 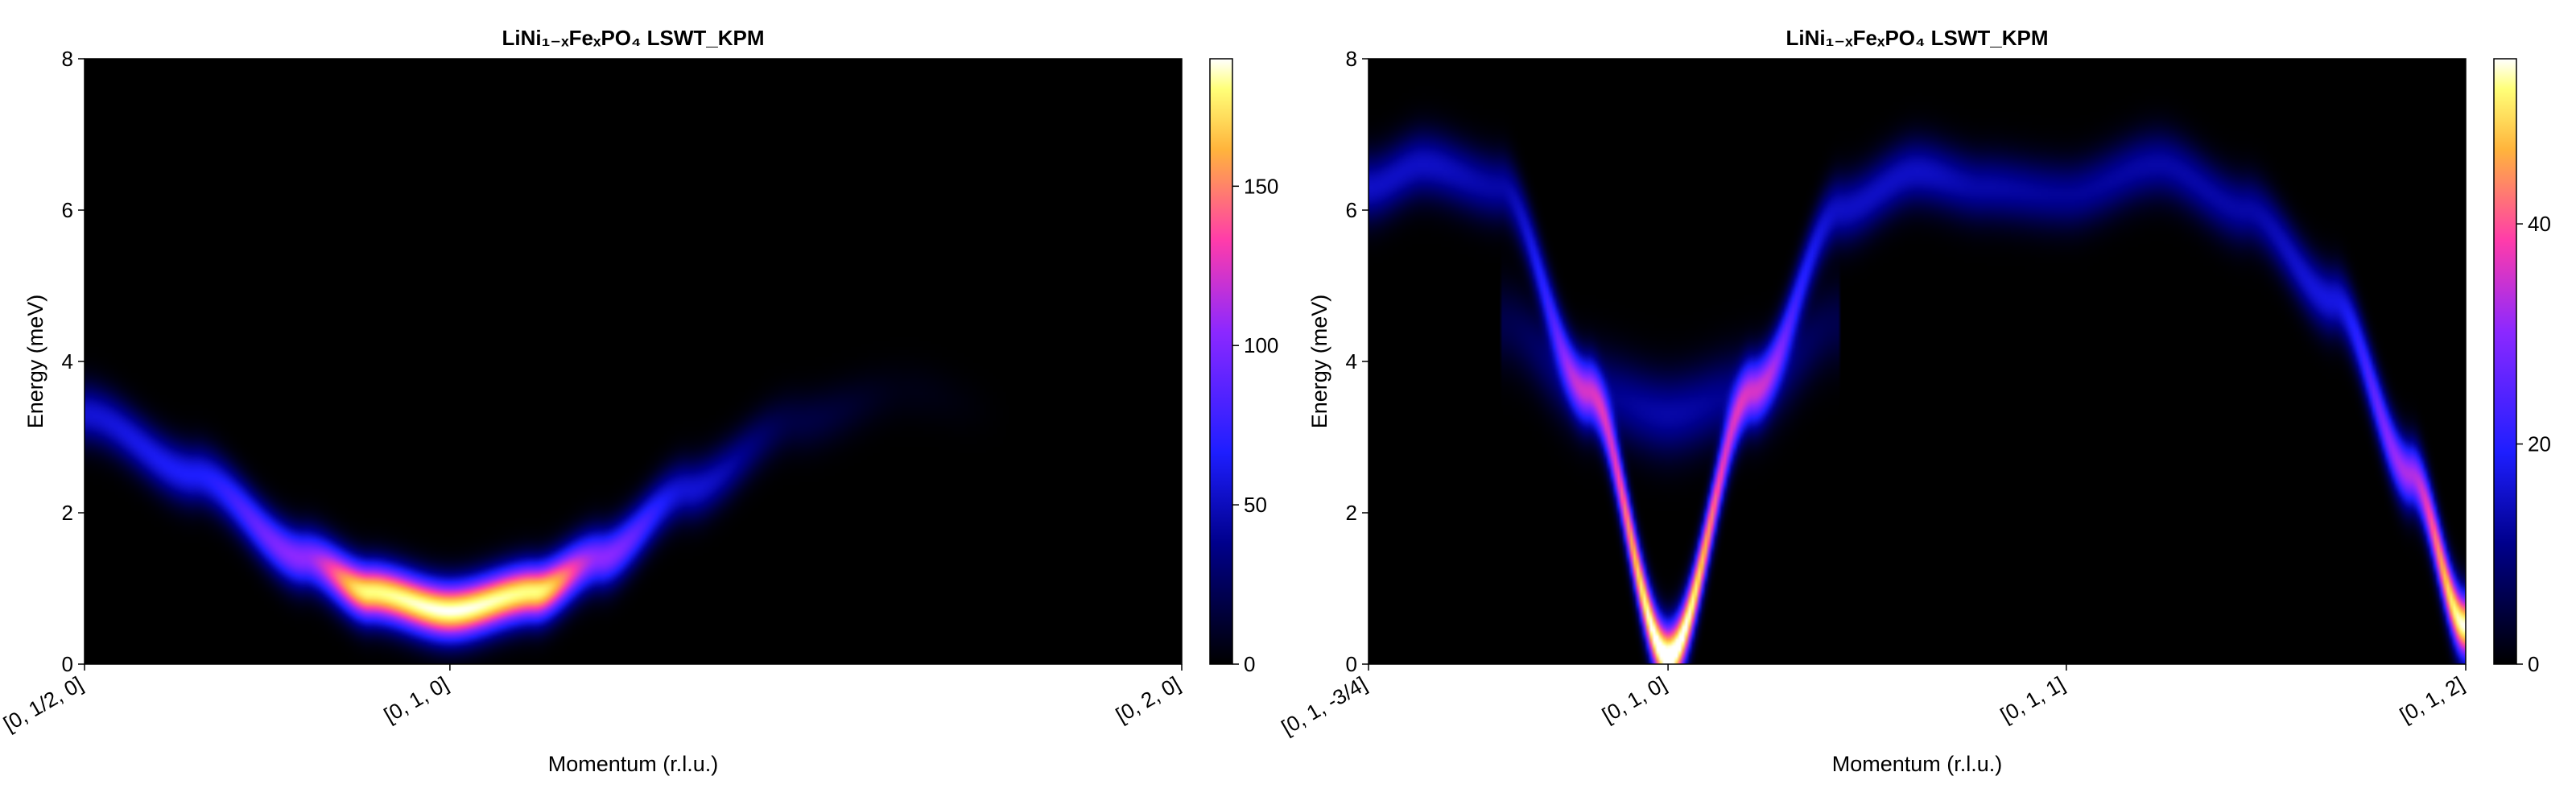 What do you see at coordinates (1261, 345) in the screenshot?
I see `colorbar-tick-label: 100` at bounding box center [1261, 345].